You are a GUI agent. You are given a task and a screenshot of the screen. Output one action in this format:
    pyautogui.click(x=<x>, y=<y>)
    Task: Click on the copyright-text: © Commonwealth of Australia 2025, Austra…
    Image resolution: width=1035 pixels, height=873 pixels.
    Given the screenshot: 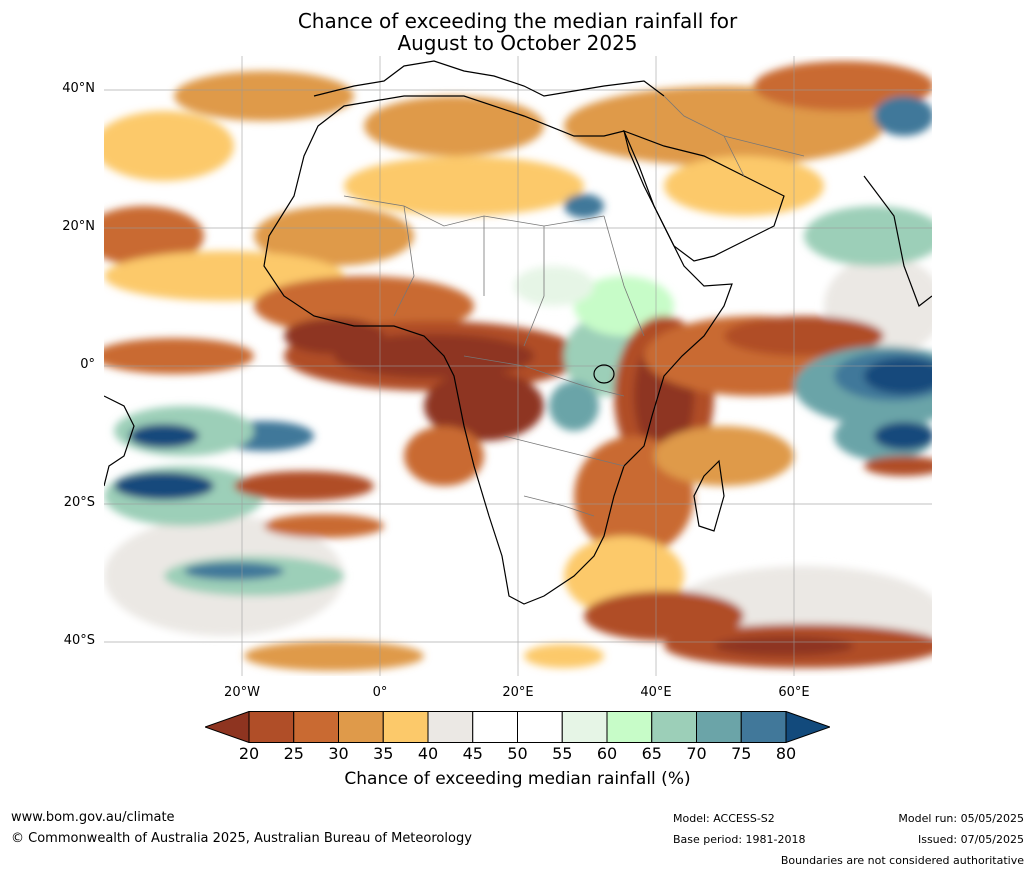 What is the action you would take?
    pyautogui.click(x=241, y=838)
    